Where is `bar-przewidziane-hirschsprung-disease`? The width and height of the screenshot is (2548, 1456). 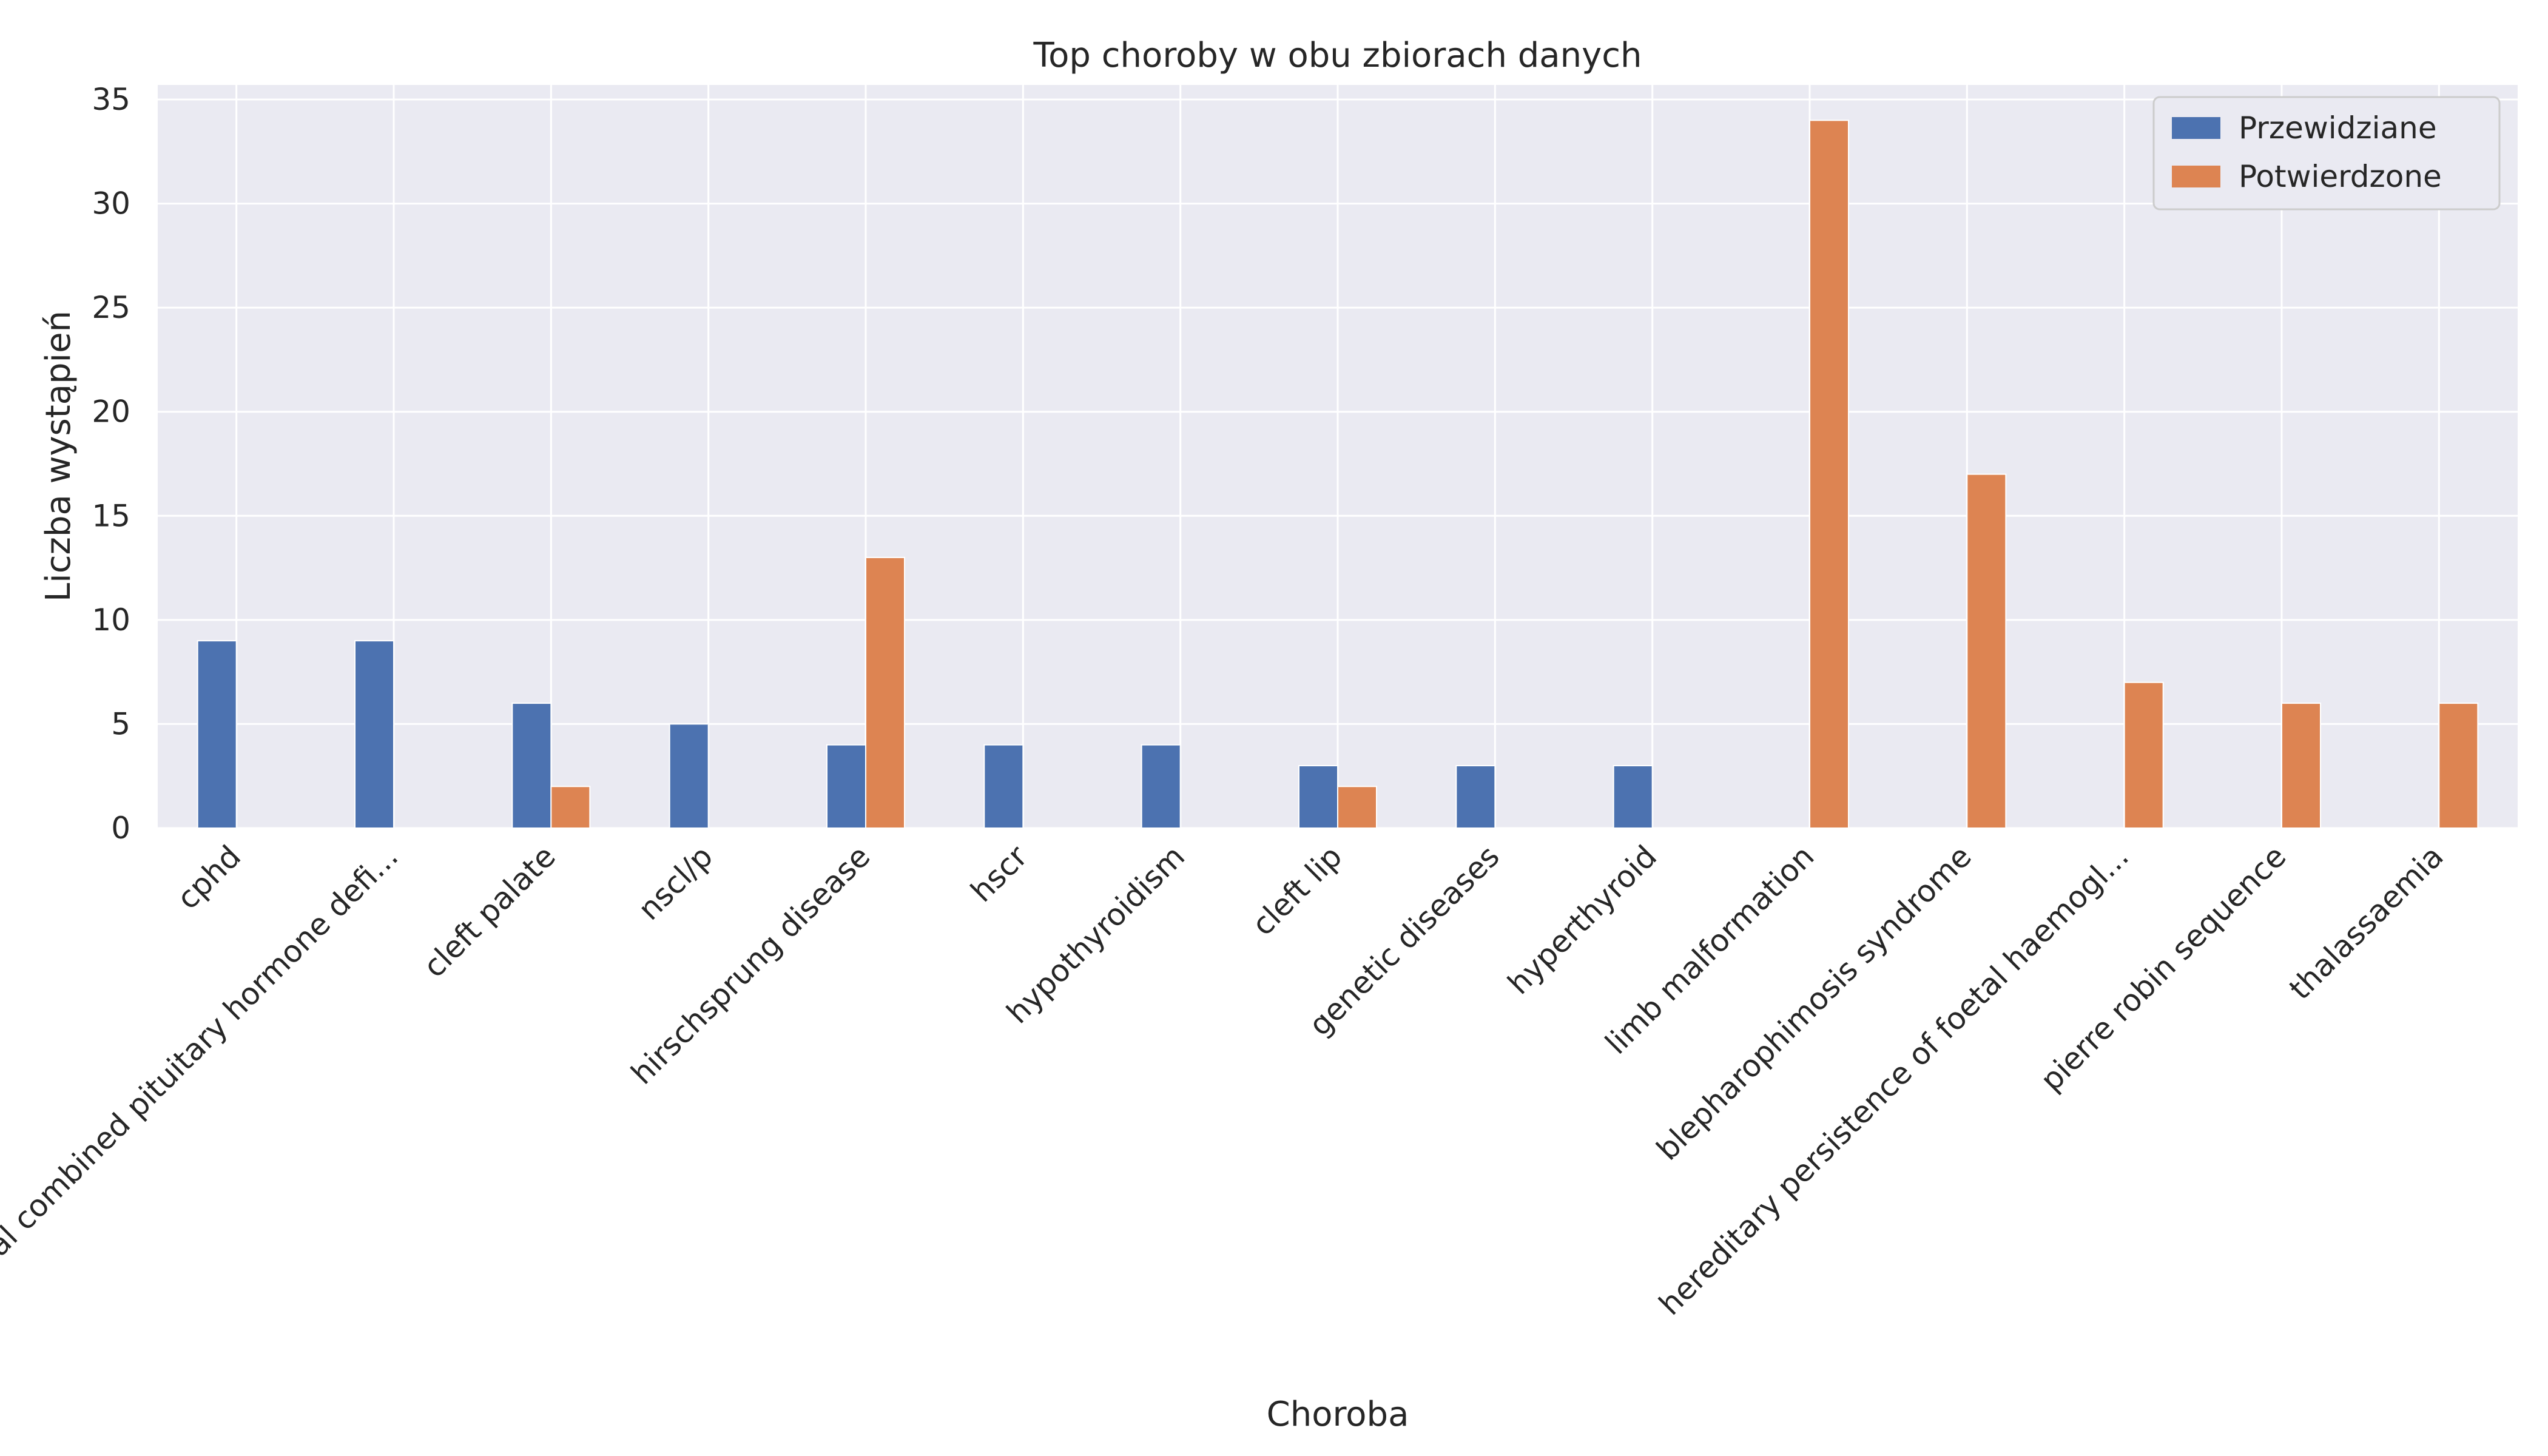 bar-przewidziane-hirschsprung-disease is located at coordinates (846, 786).